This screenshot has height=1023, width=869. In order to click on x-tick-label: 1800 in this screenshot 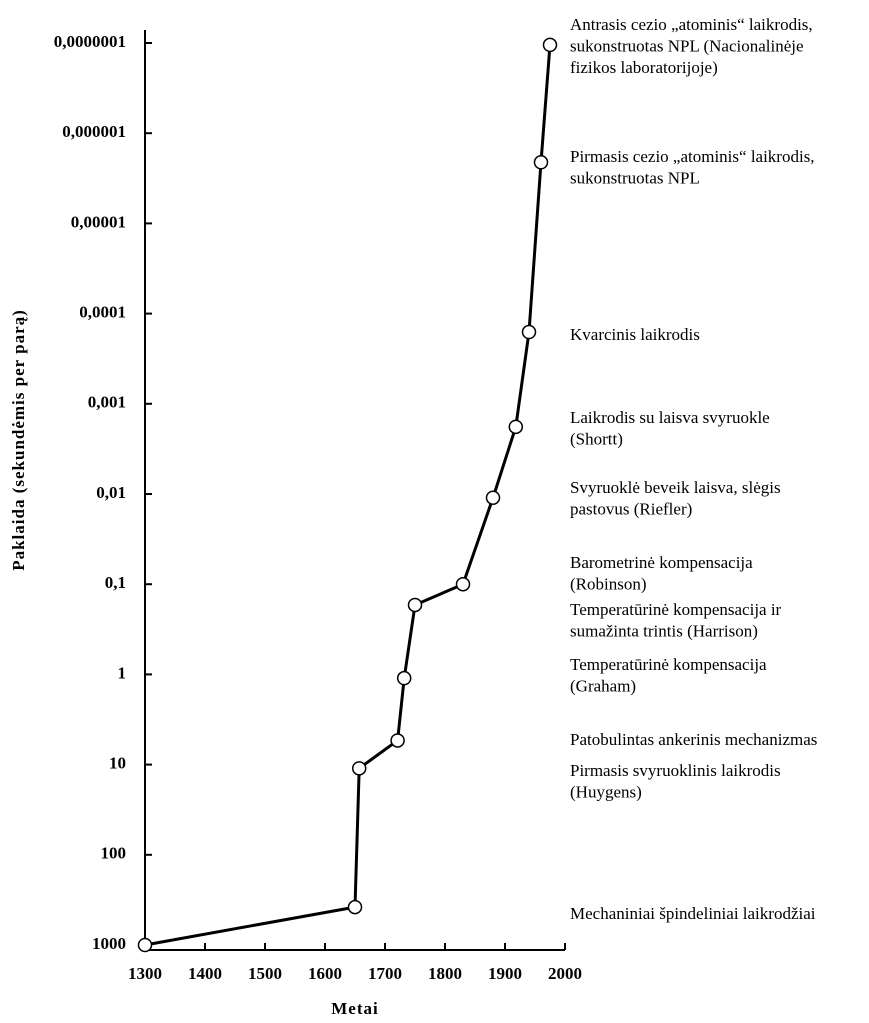, I will do `click(445, 973)`.